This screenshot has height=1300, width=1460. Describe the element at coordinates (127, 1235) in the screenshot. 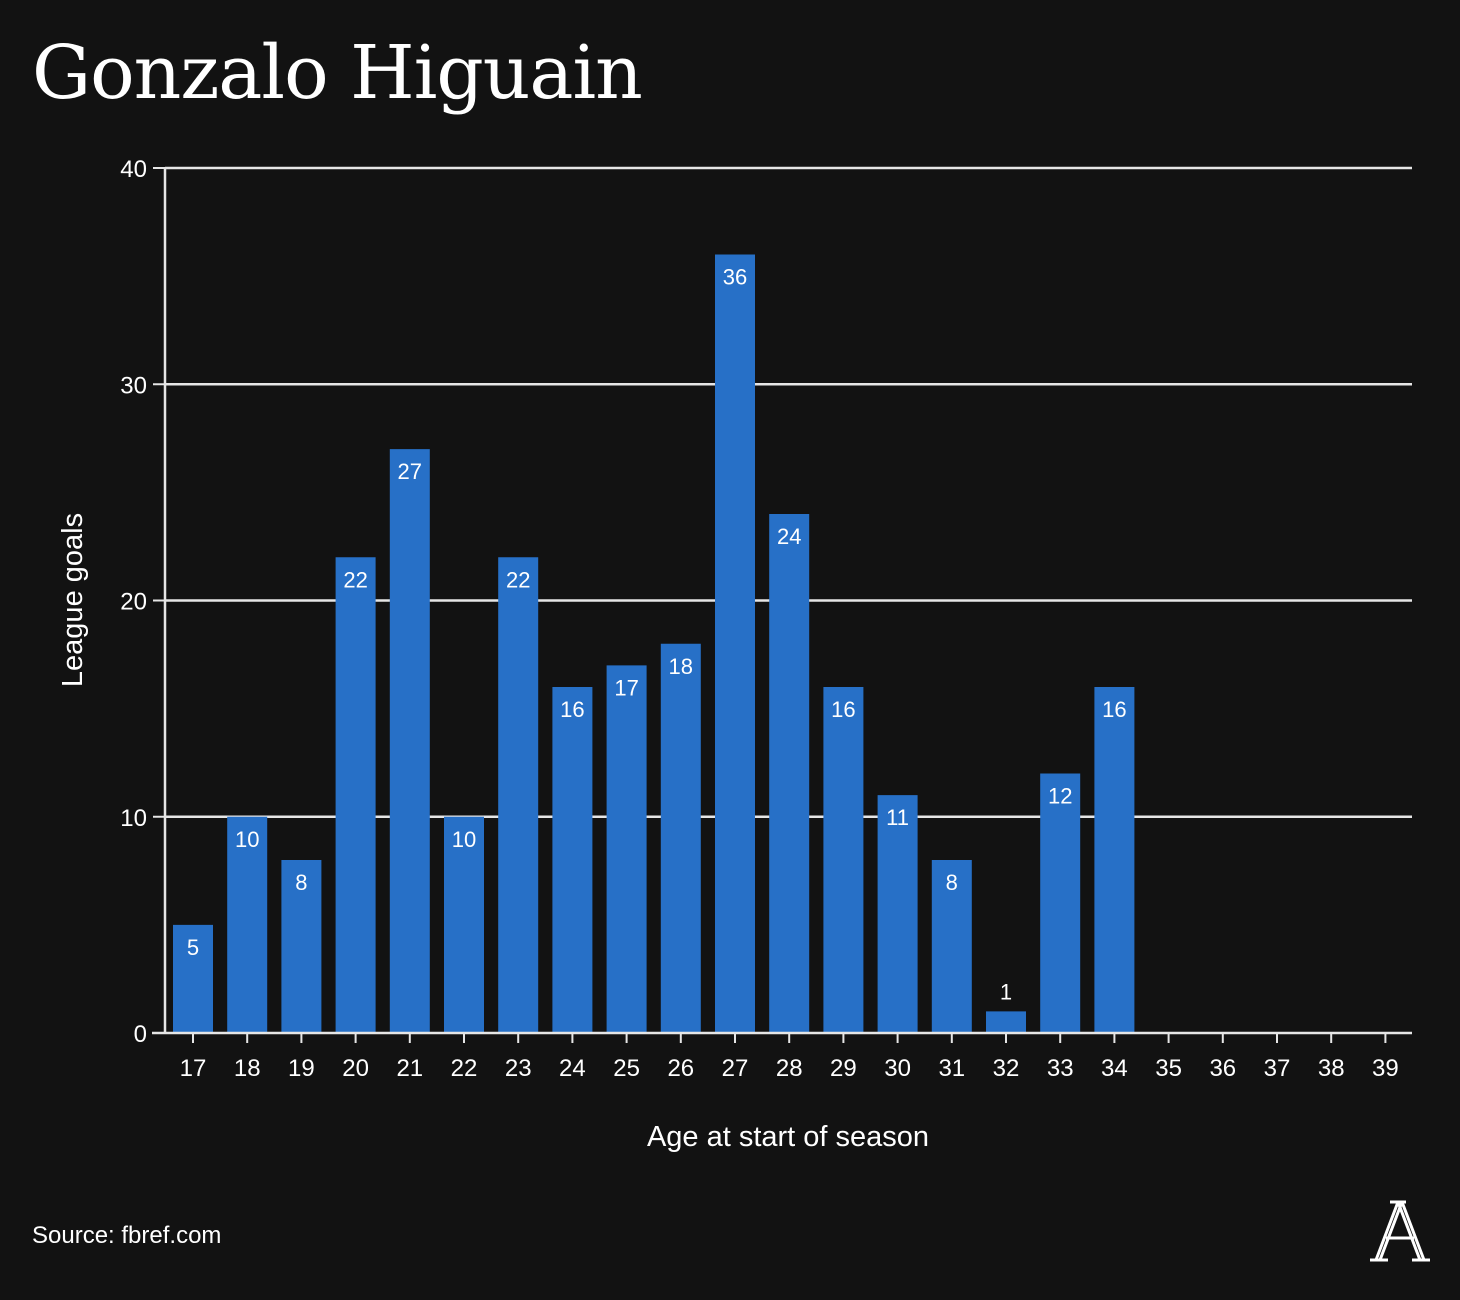

I see `source-note: Source: fbref.com` at that location.